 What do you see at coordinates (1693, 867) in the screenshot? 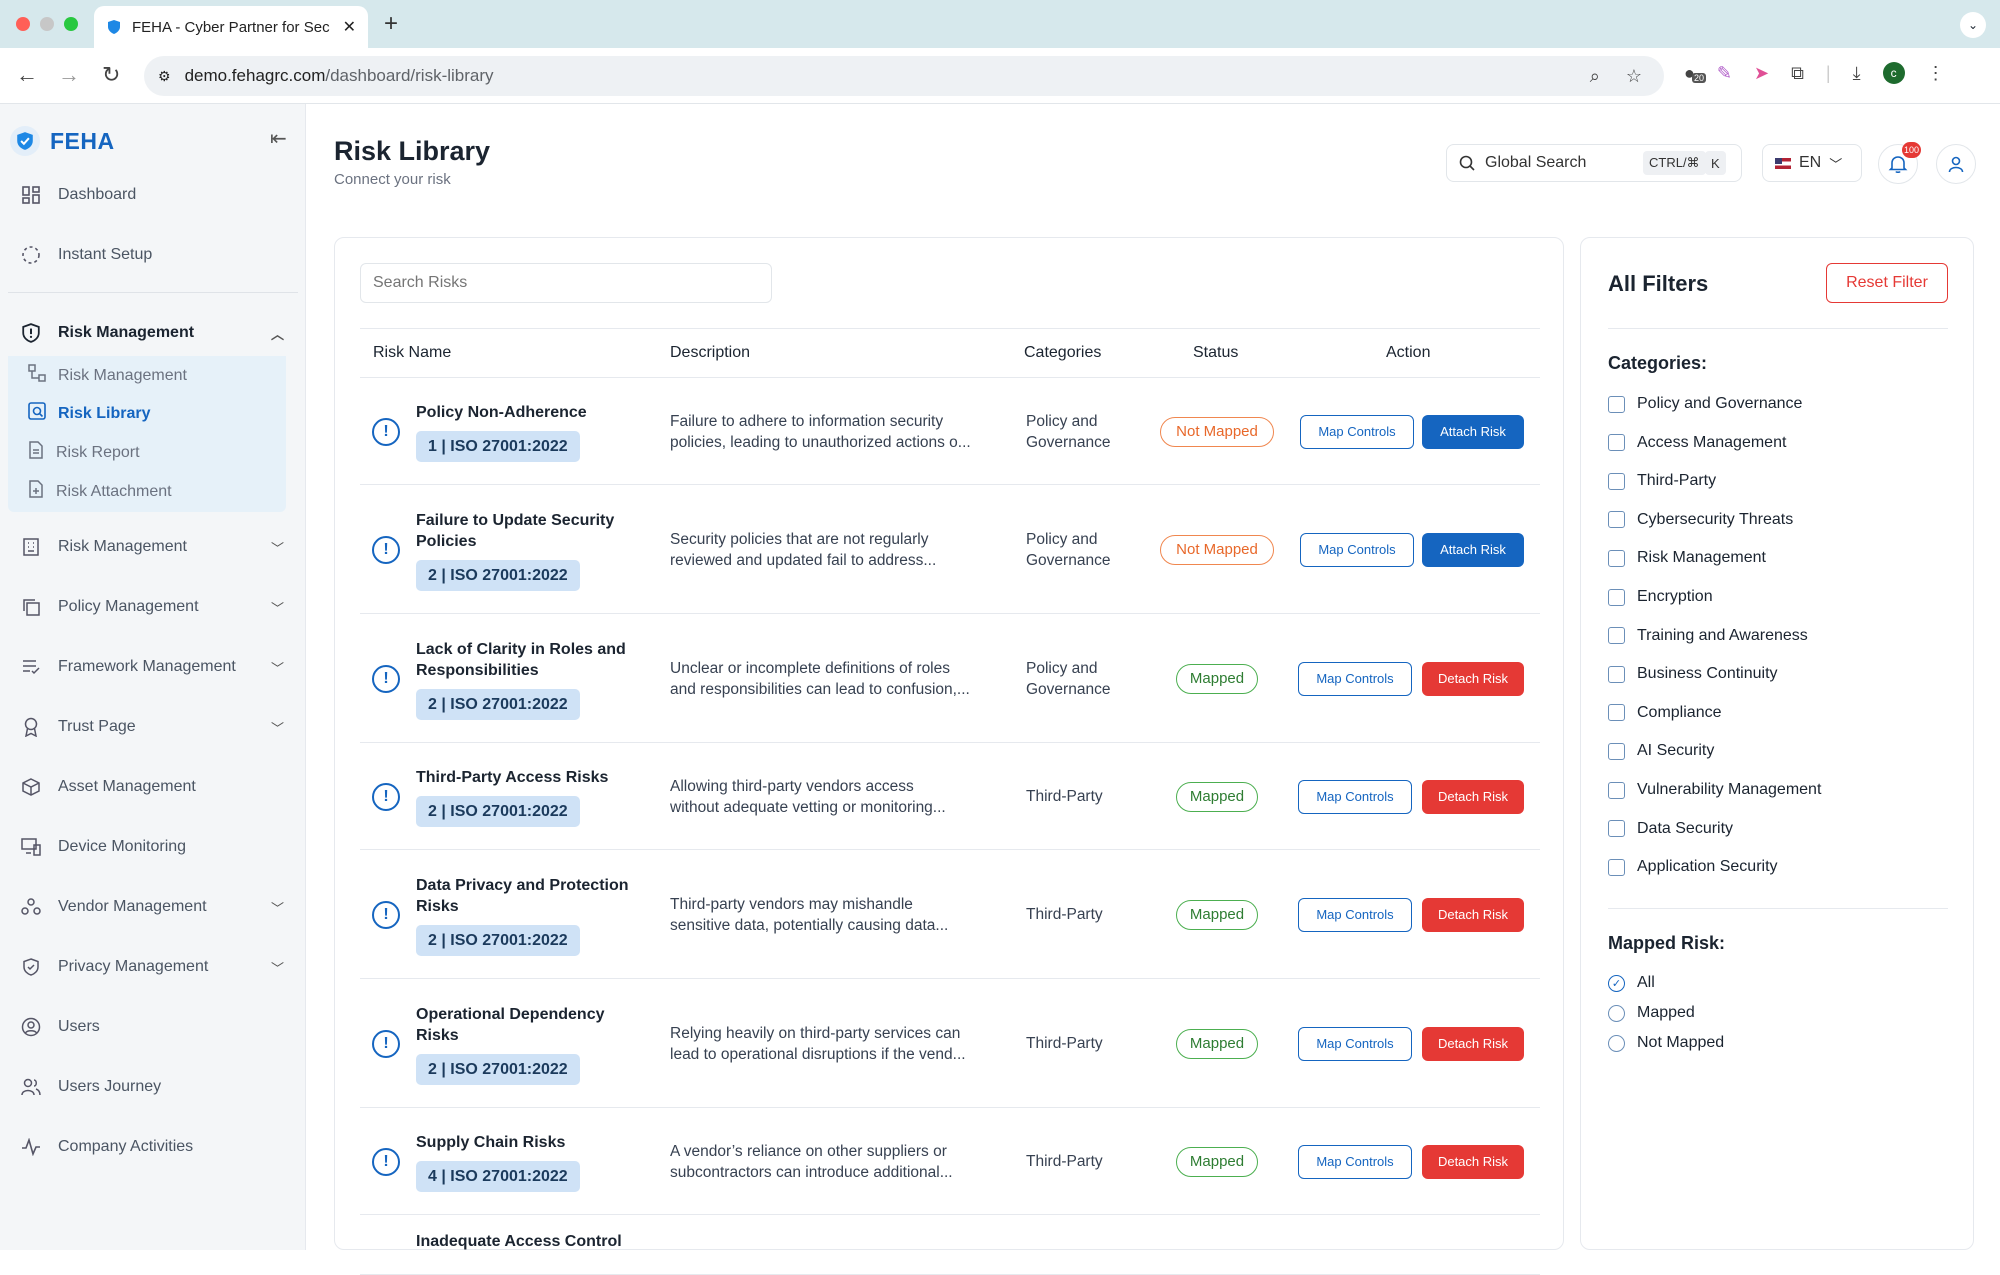
I see `category-filter-option: Application Security` at bounding box center [1693, 867].